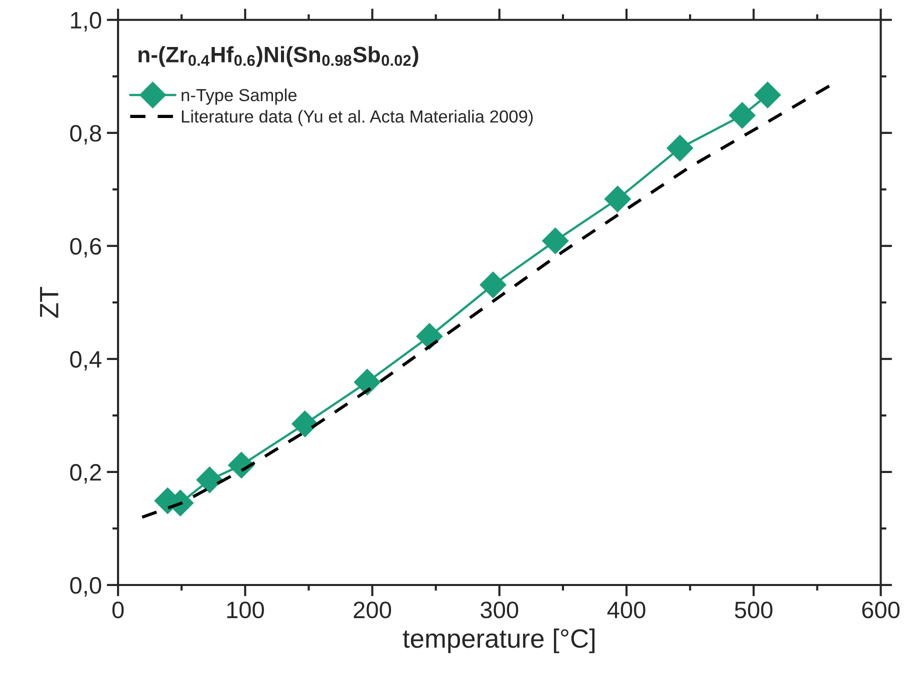 The height and width of the screenshot is (685, 908). What do you see at coordinates (49, 302) in the screenshot?
I see `y-axis-title: ZT` at bounding box center [49, 302].